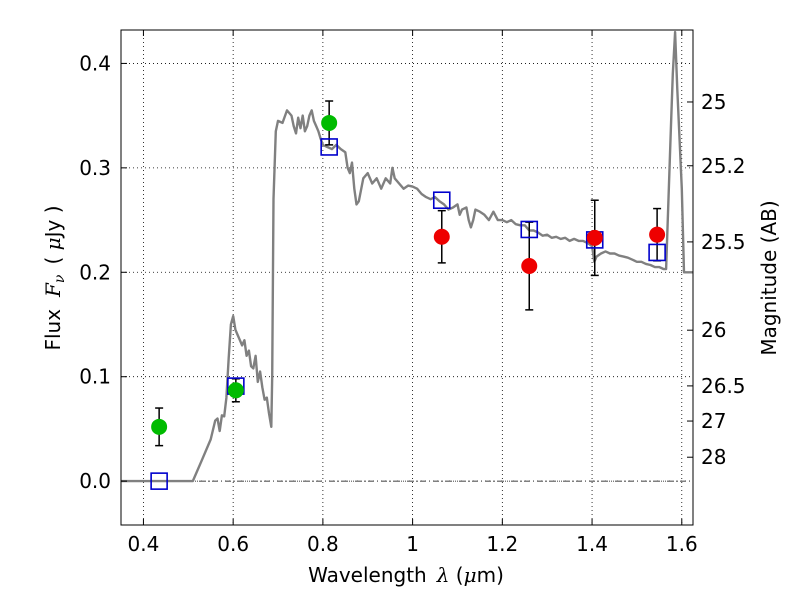 This screenshot has width=800, height=600. Describe the element at coordinates (95, 168) in the screenshot. I see `y-tick-label: 0.3` at that location.